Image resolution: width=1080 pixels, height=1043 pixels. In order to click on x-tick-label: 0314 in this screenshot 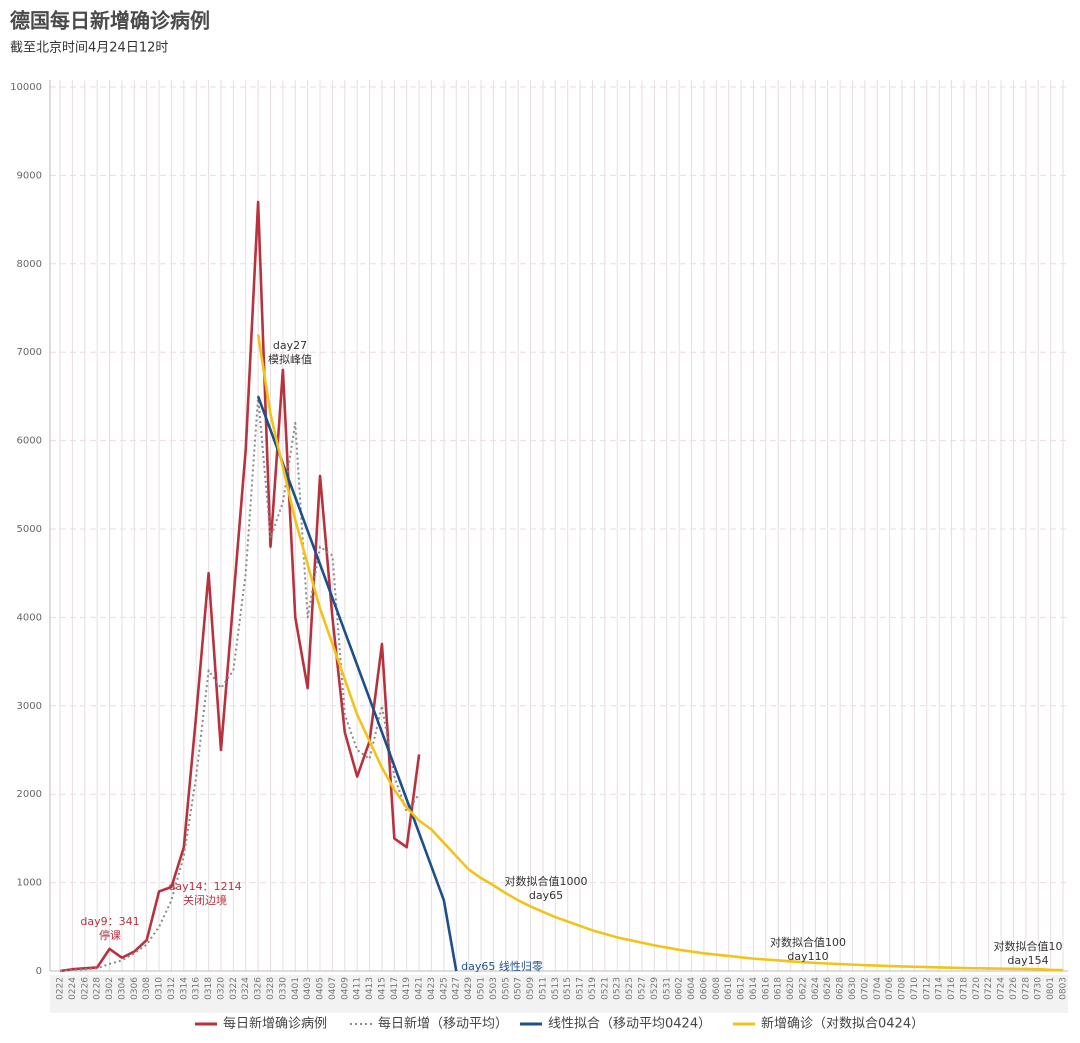, I will do `click(184, 988)`.